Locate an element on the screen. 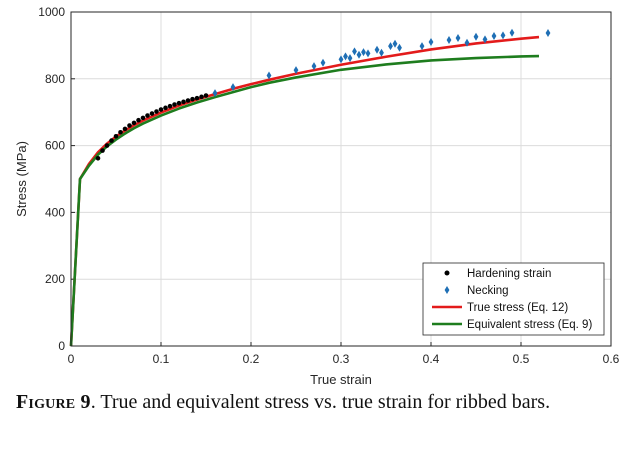  x-tick-label: 0 is located at coordinates (71, 359).